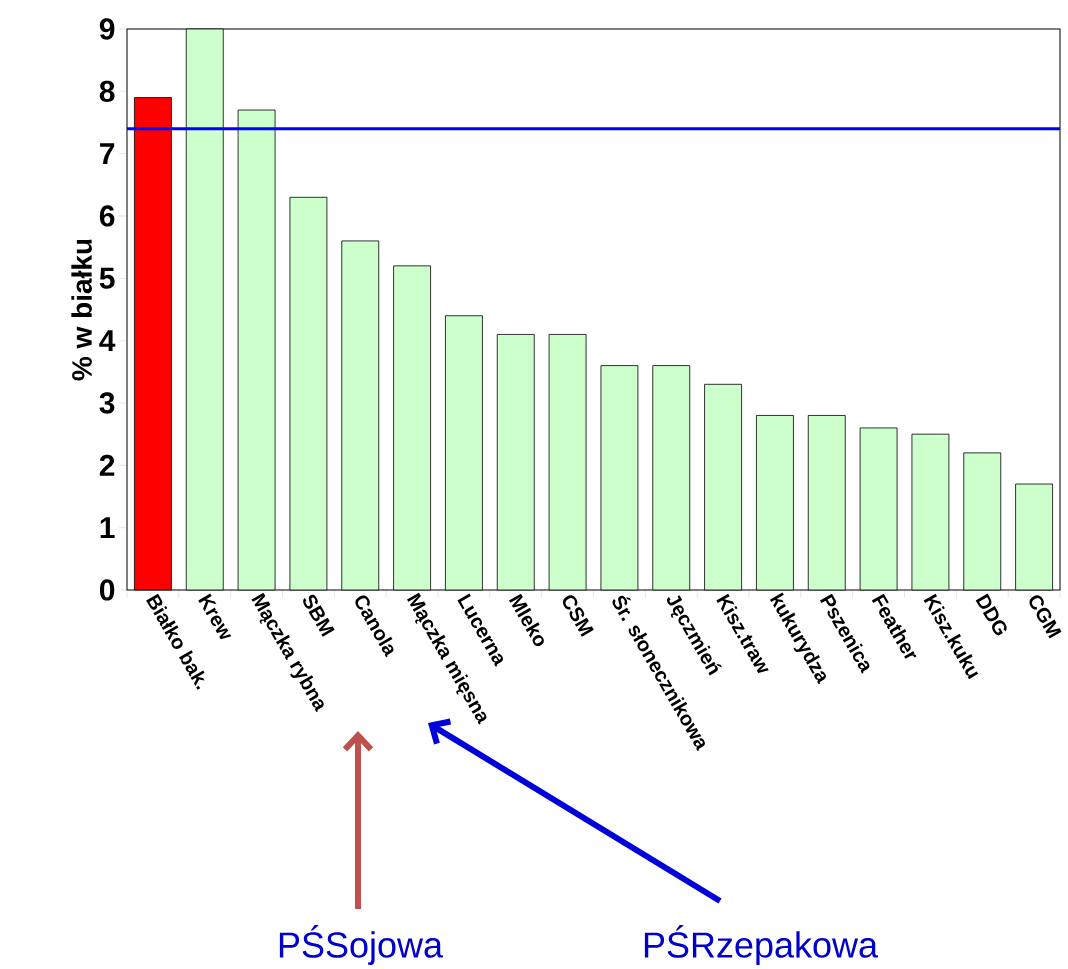 Image resolution: width=1068 pixels, height=969 pixels. What do you see at coordinates (107, 29) in the screenshot?
I see `y-tick-label: 9` at bounding box center [107, 29].